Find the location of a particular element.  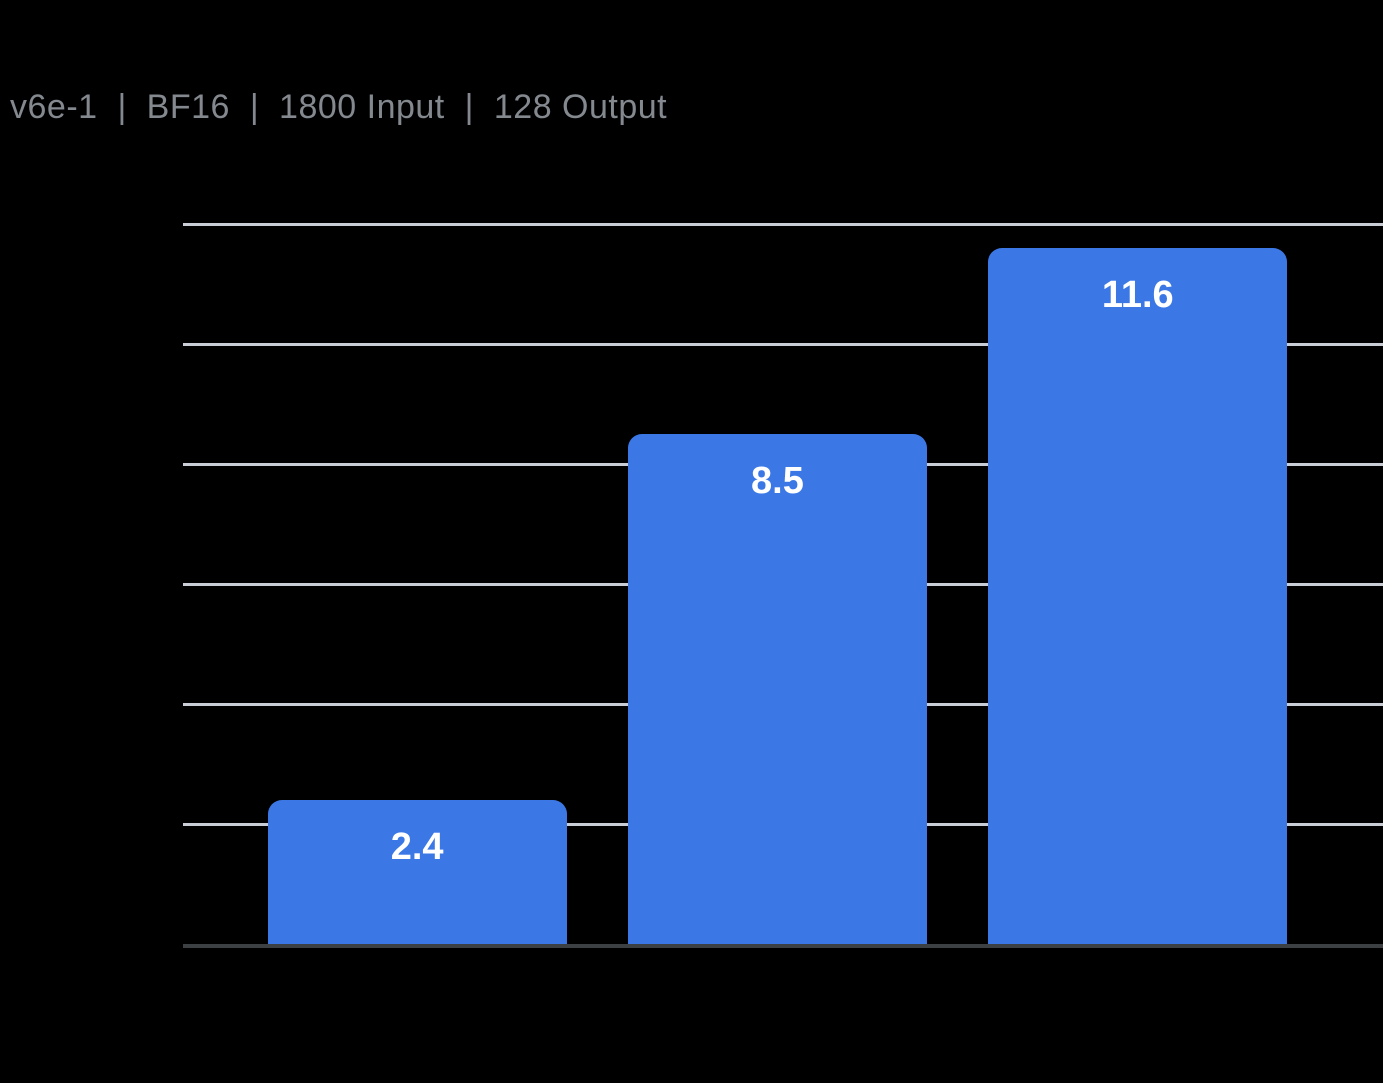

chart-title: v6e-1 | BF16 | 1800 Input | 128 Output is located at coordinates (339, 107).